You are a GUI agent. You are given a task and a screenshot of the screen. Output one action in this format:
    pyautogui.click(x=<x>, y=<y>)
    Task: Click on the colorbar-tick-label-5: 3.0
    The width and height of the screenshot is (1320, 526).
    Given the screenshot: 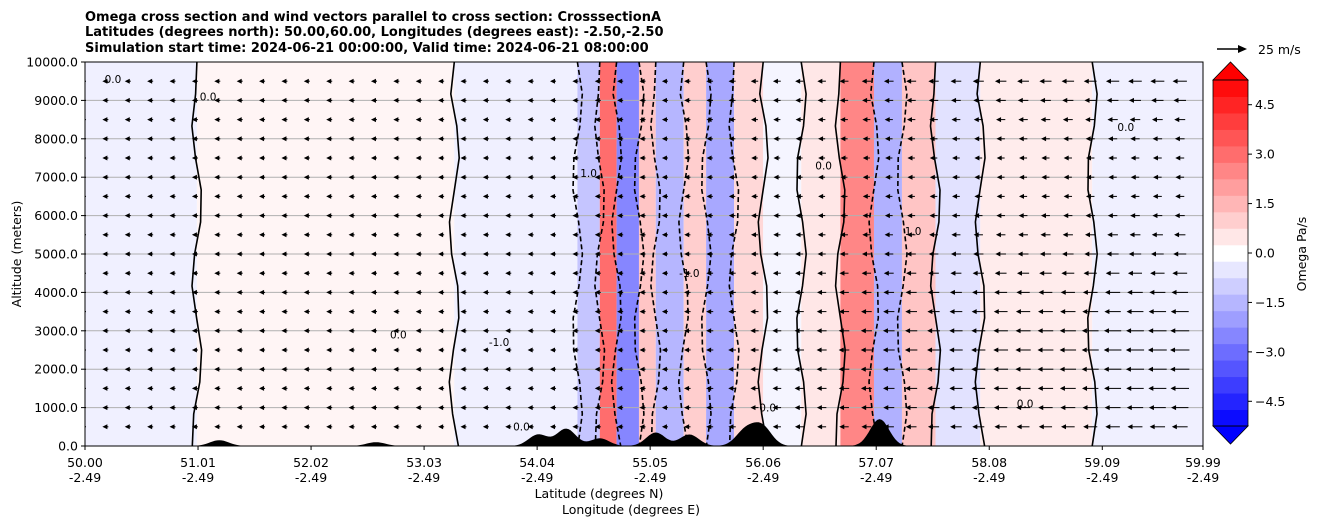 What is the action you would take?
    pyautogui.click(x=1265, y=154)
    